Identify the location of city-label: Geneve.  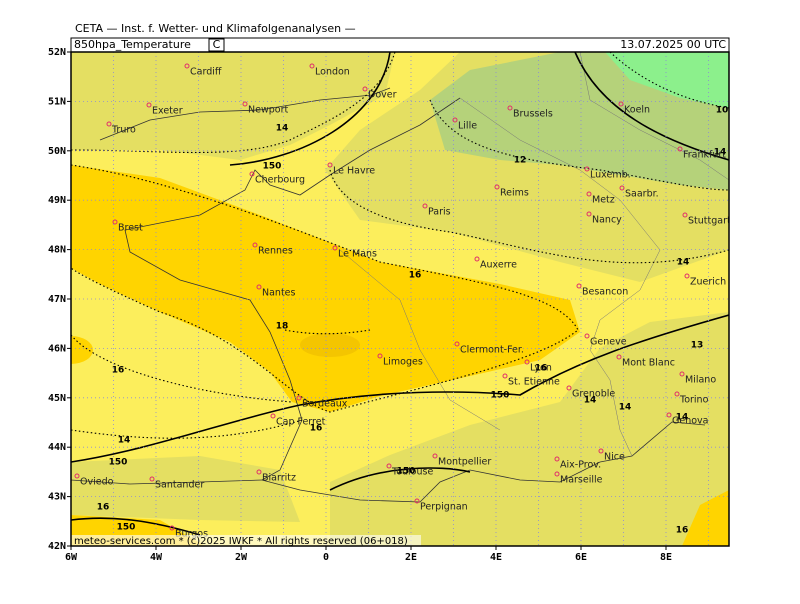
(608, 342).